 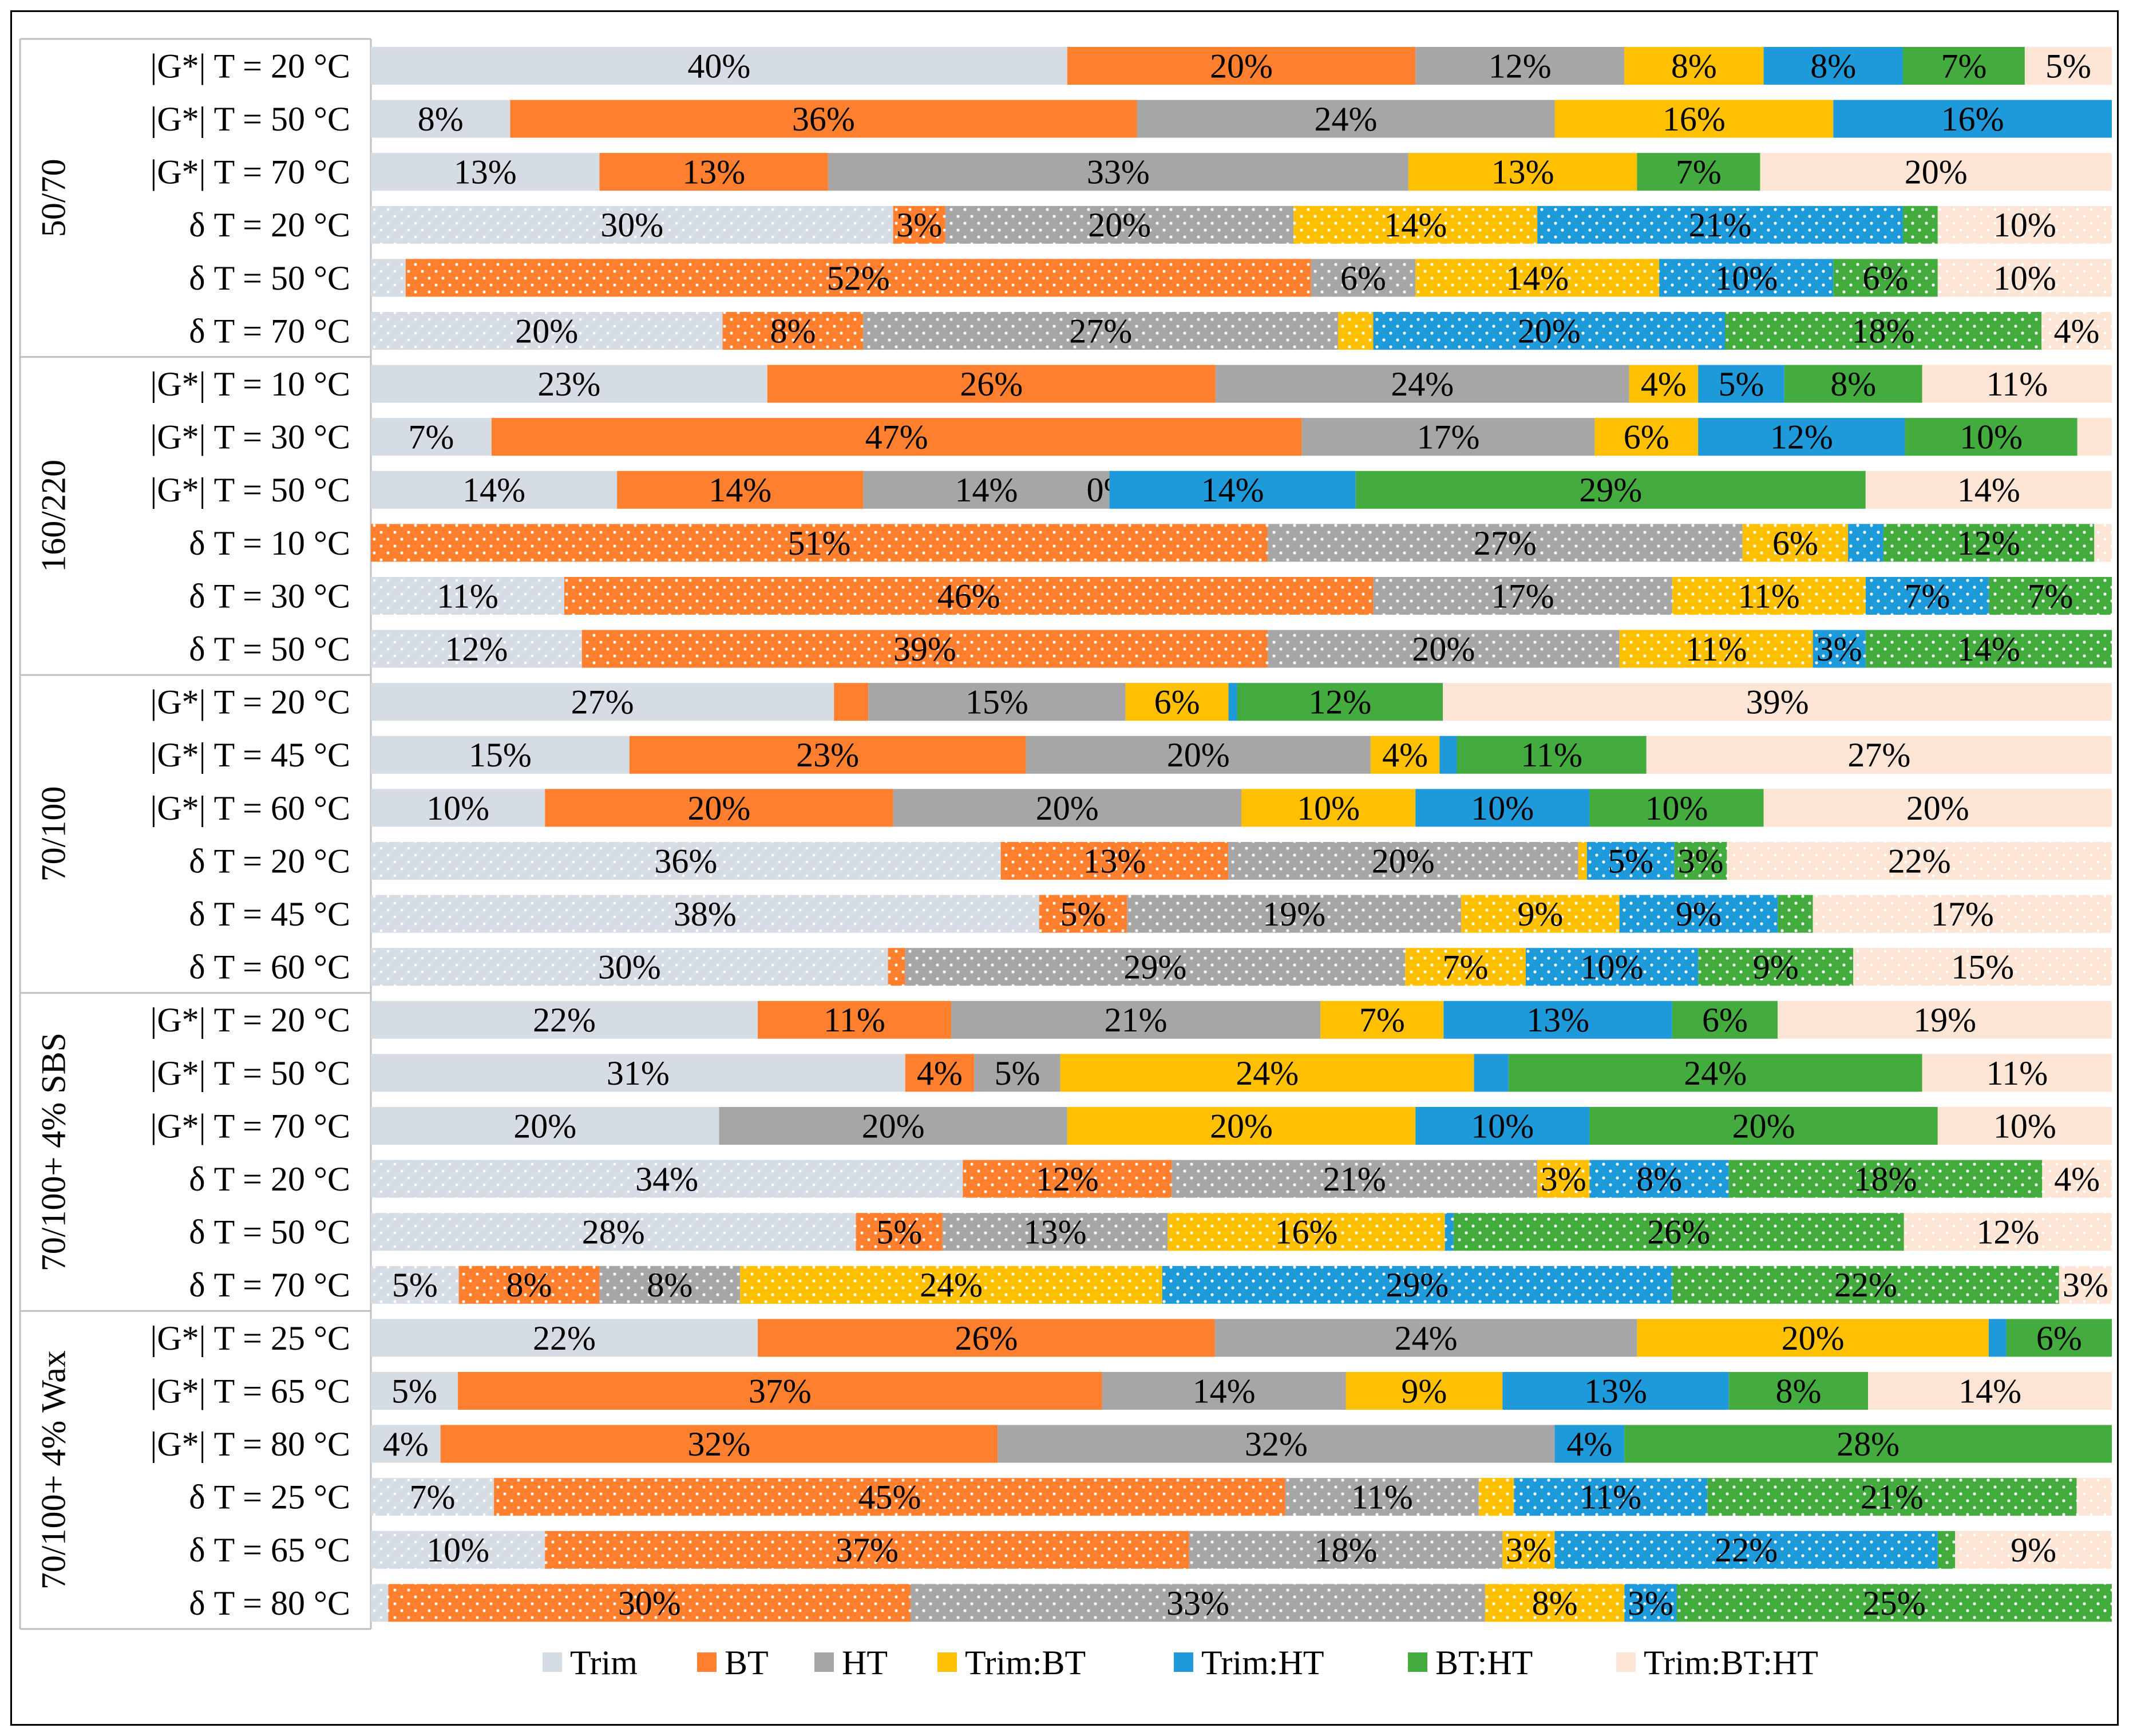 I want to click on bar-50-70-g-t-20-c-trim, so click(x=719, y=66).